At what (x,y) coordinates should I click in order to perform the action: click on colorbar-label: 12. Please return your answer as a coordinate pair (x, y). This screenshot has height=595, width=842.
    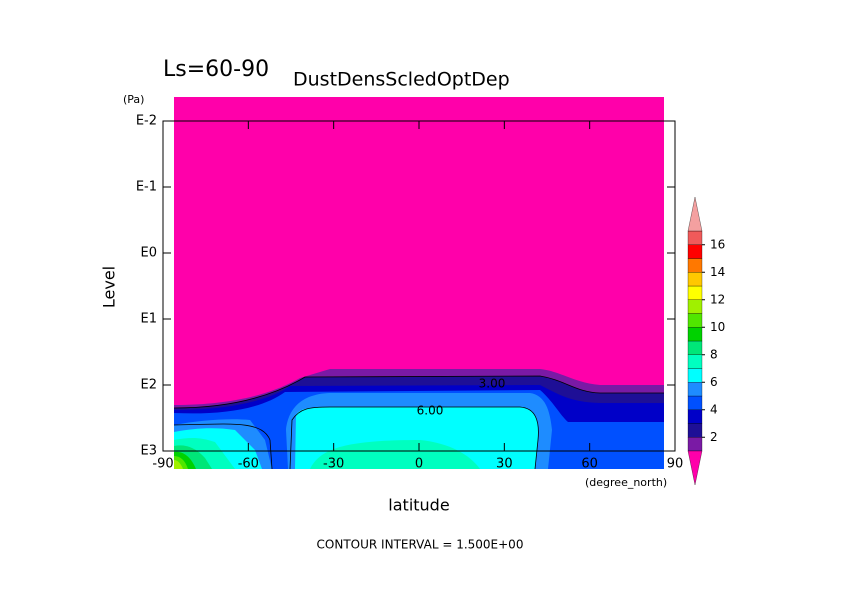
    Looking at the image, I should click on (717, 299).